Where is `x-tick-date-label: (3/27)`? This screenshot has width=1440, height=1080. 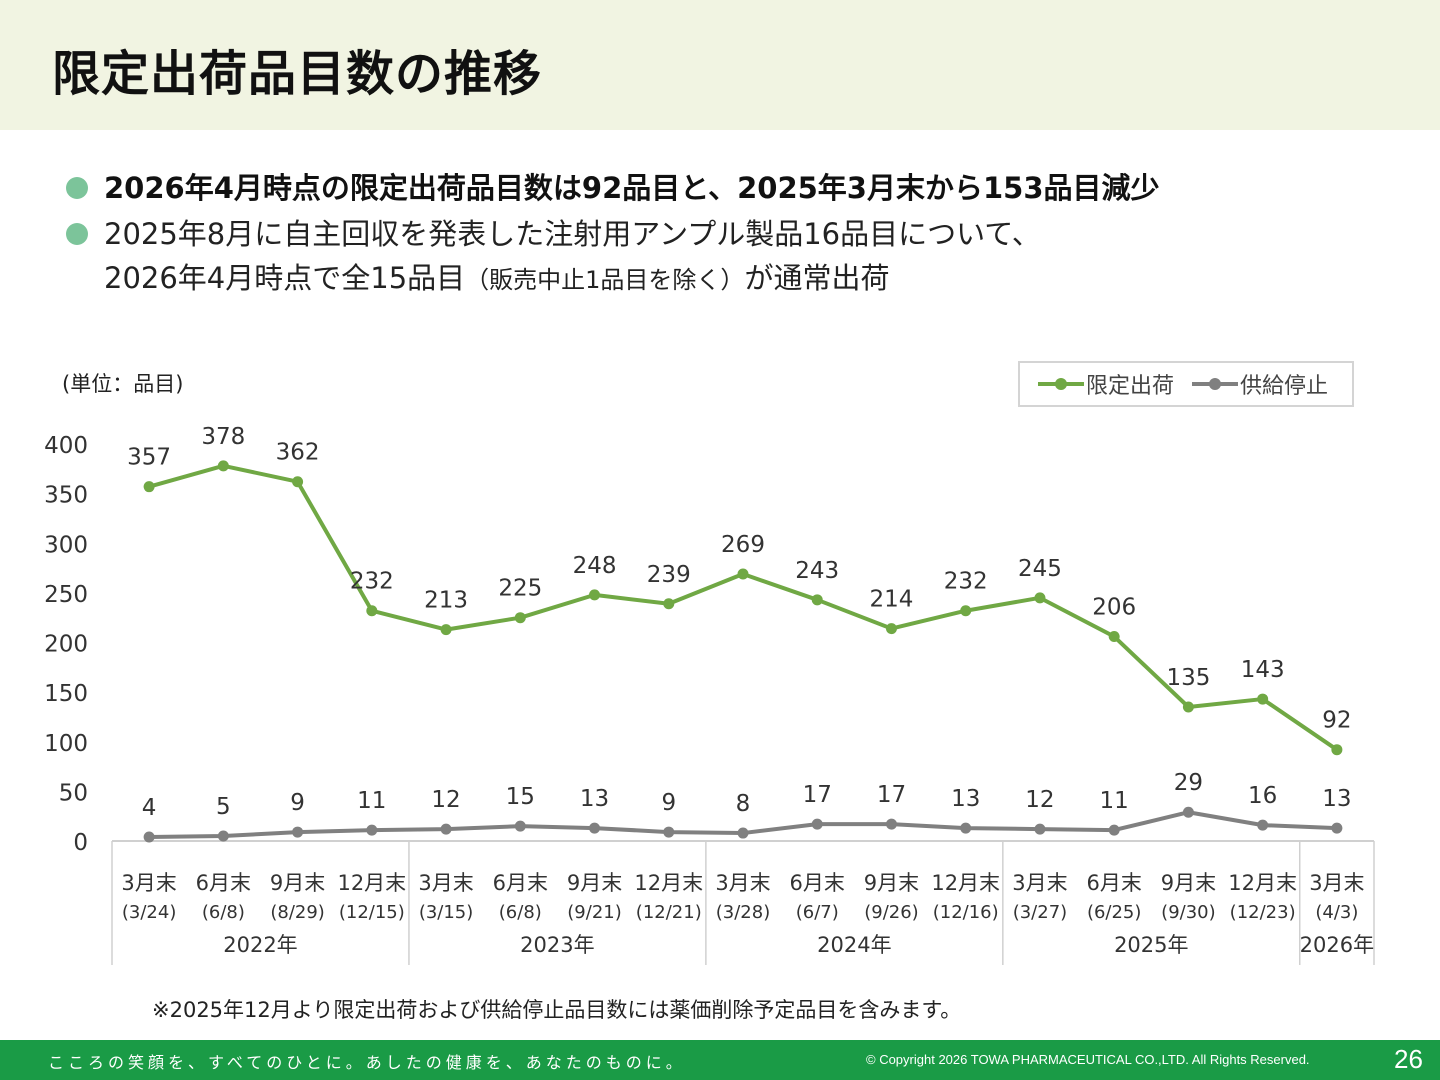
x-tick-date-label: (3/27) is located at coordinates (1040, 912).